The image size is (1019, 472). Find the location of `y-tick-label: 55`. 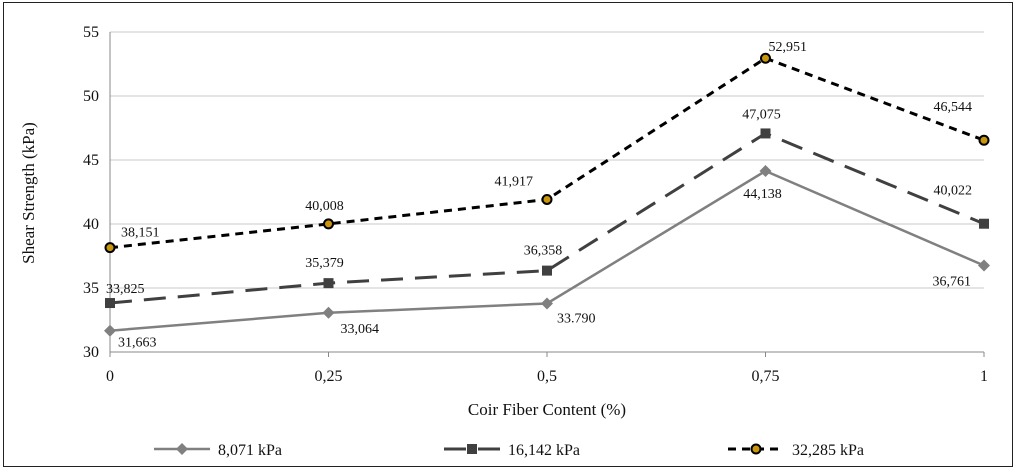

y-tick-label: 55 is located at coordinates (91, 32).